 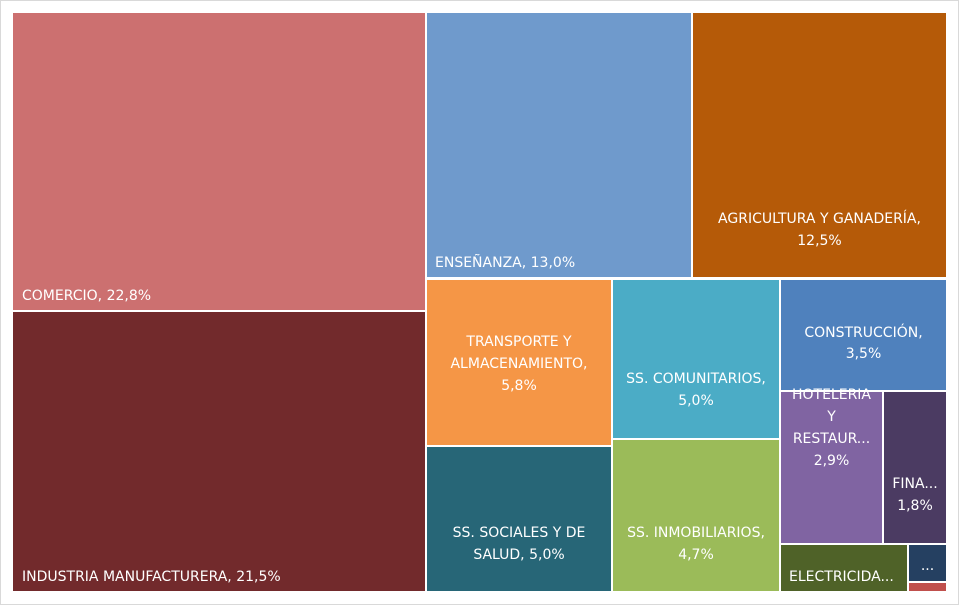 I want to click on tile-label-comercio: COMERCIO, 22,8%, so click(x=86, y=296).